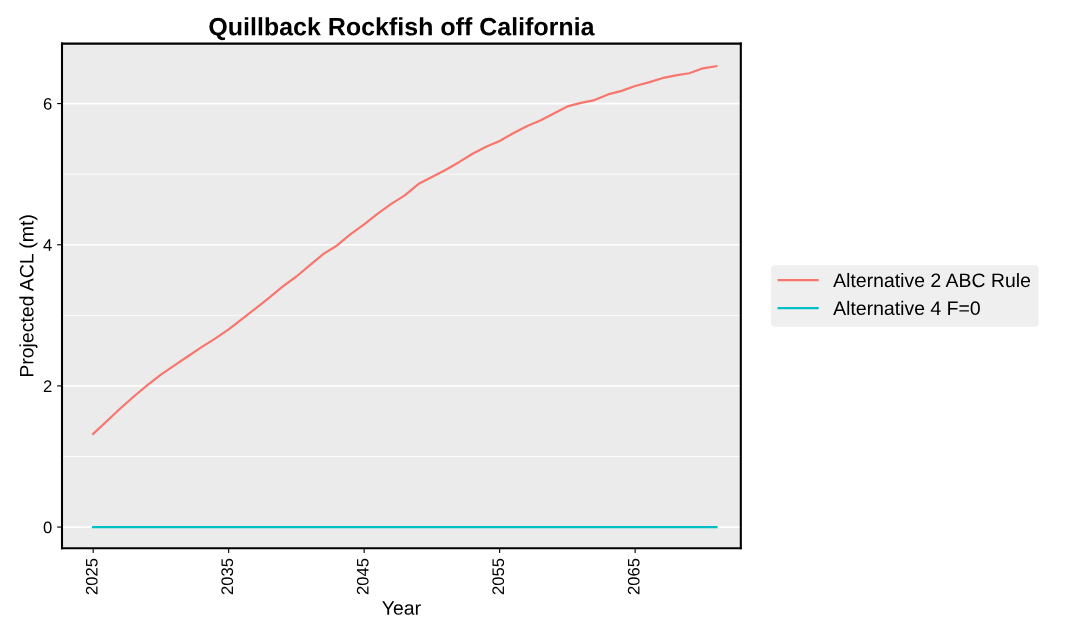 This screenshot has width=1069, height=623. Describe the element at coordinates (402, 29) in the screenshot. I see `chart-title: Quillback Rockfish off California` at that location.